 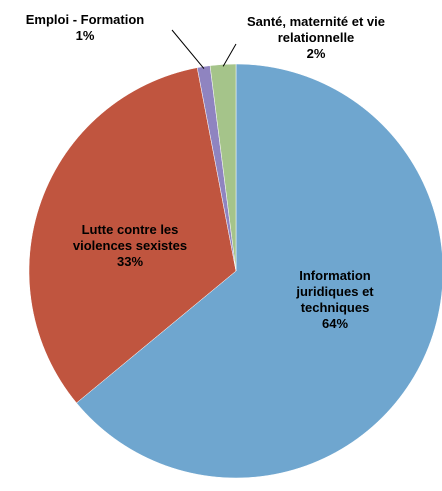 I want to click on category-label: Information juridiques et techniques, so click(x=335, y=291).